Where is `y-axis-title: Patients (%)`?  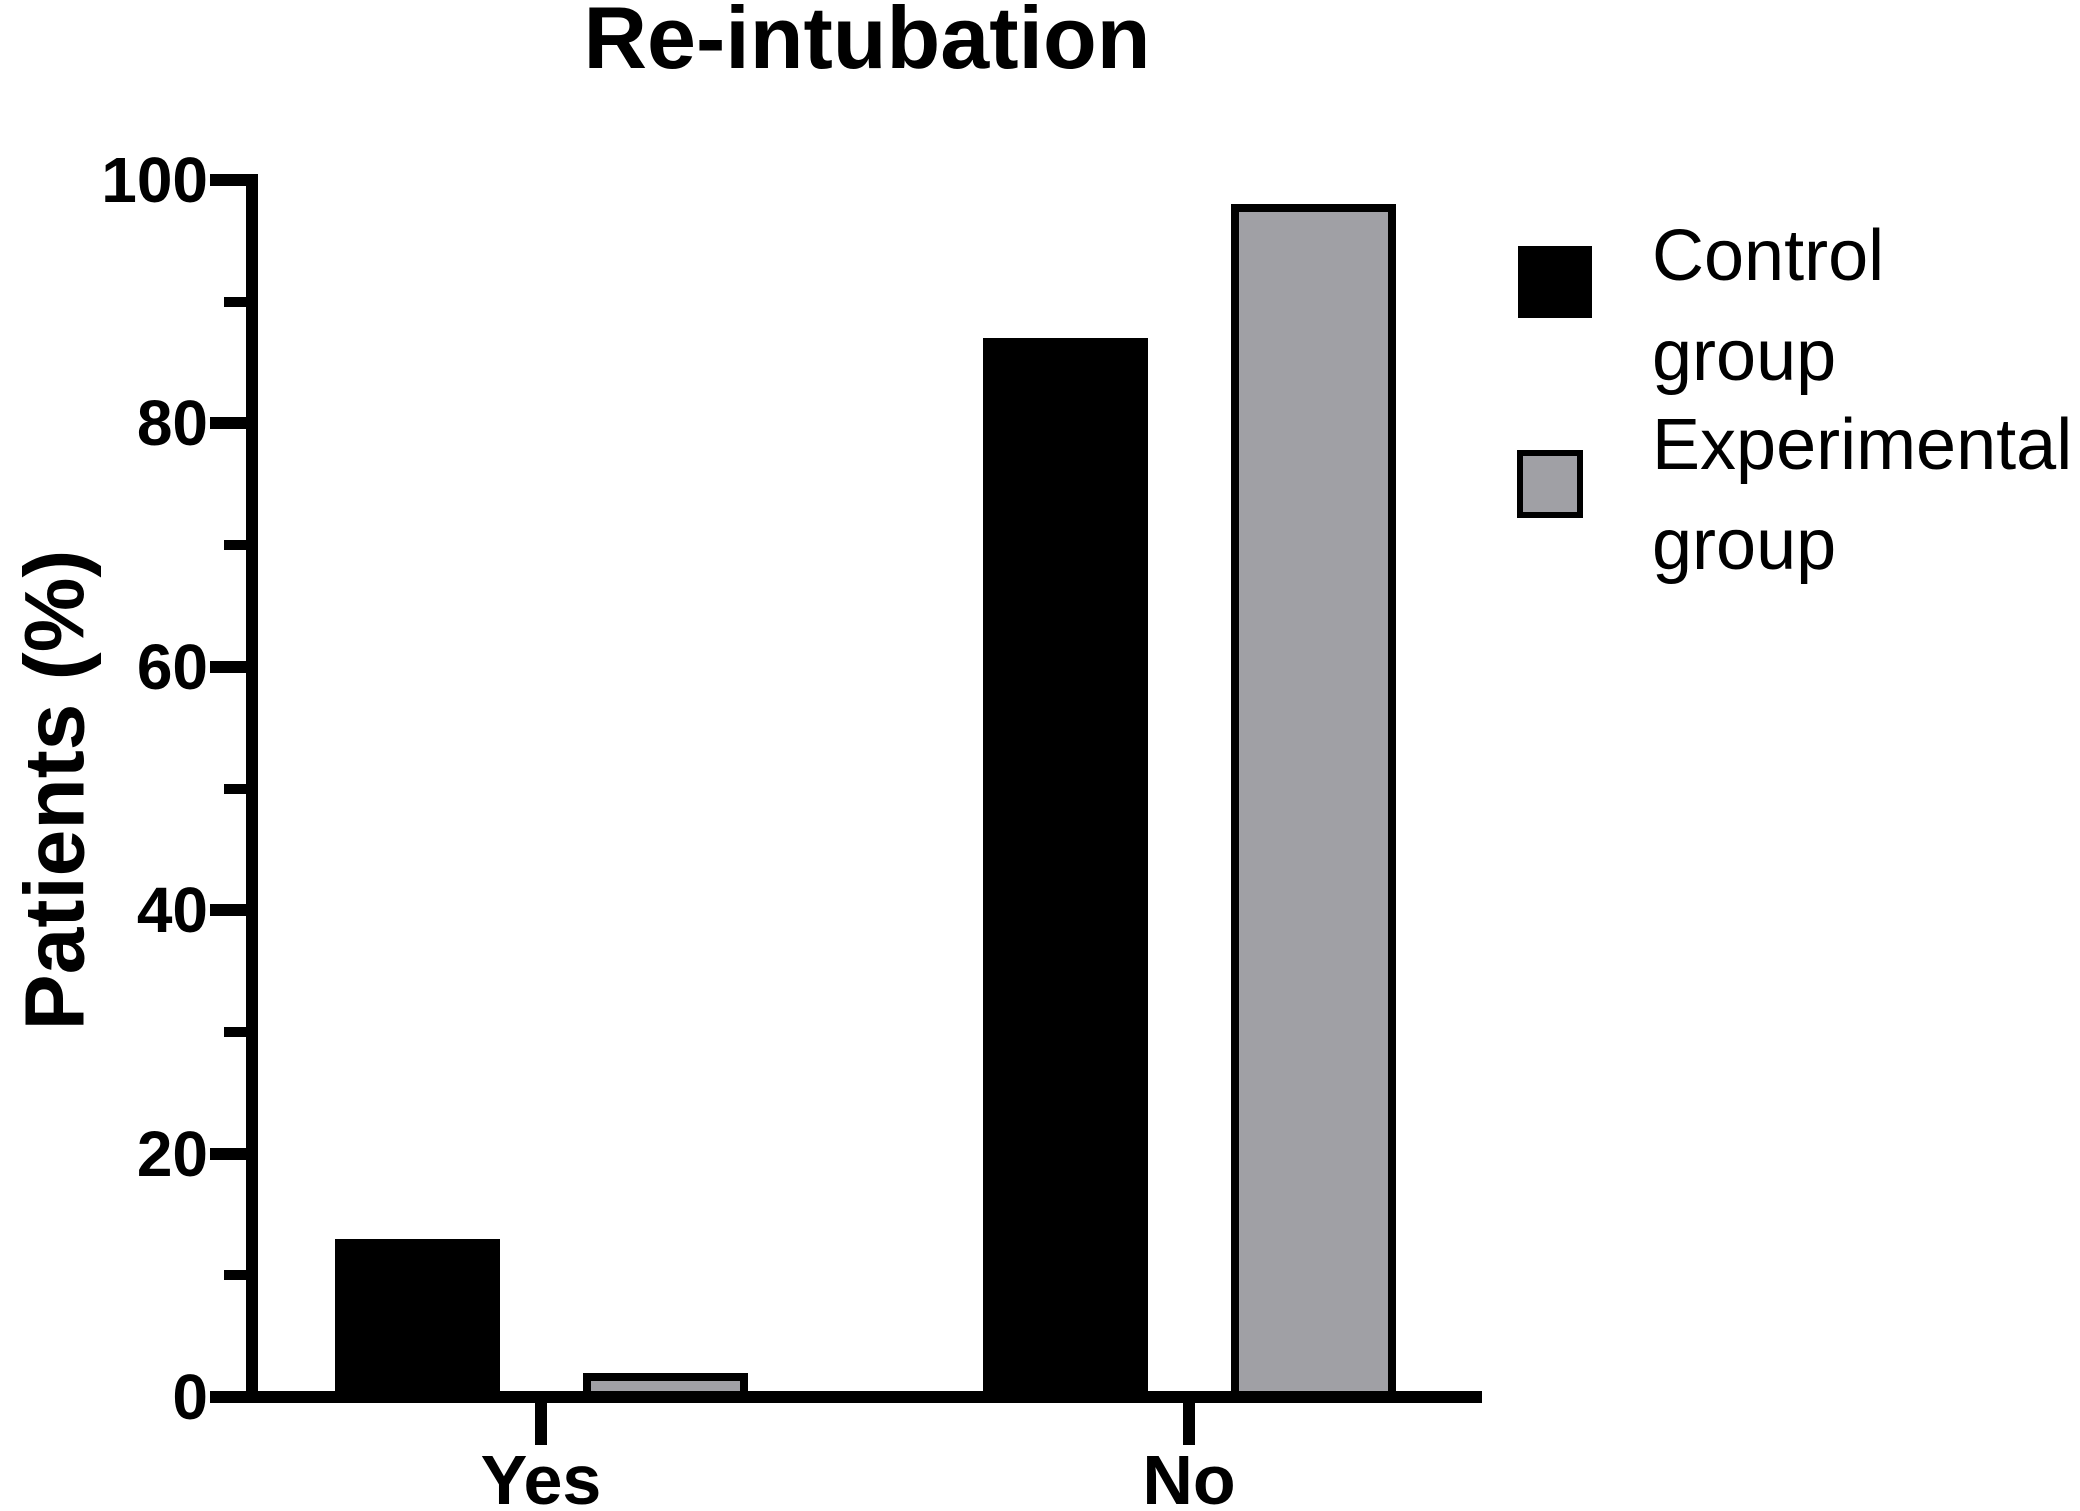
y-axis-title: Patients (%) is located at coordinates (54, 790).